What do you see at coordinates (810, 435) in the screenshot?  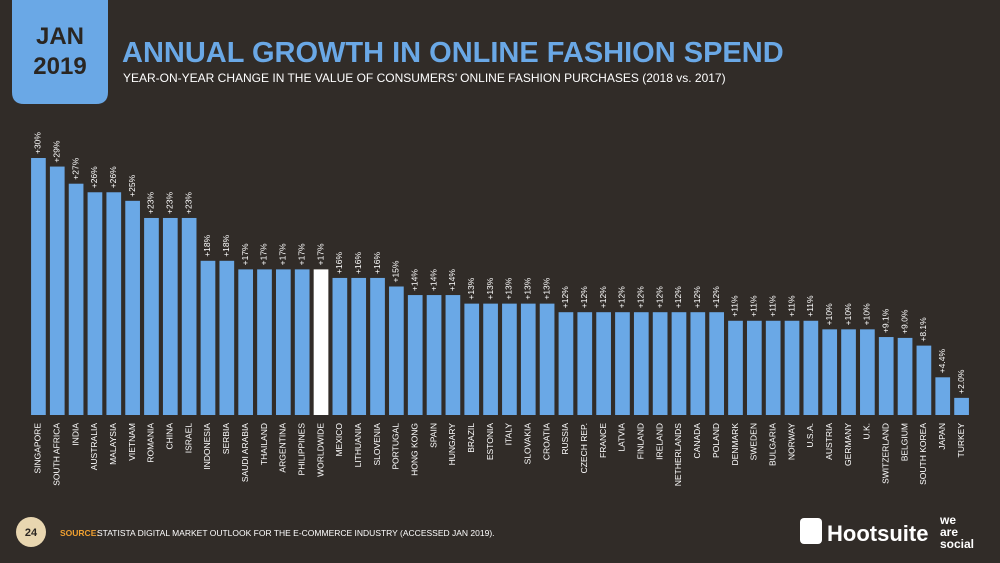 I see `category-label: U.S.A.` at bounding box center [810, 435].